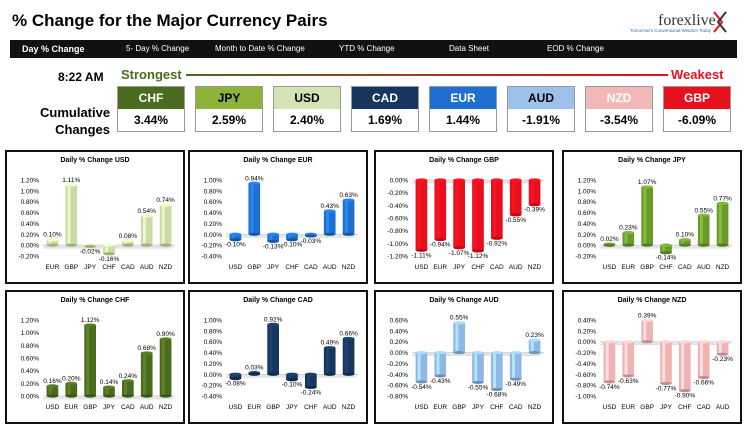  Describe the element at coordinates (278, 160) in the screenshot. I see `chart-title: Daily % Change EUR` at that location.